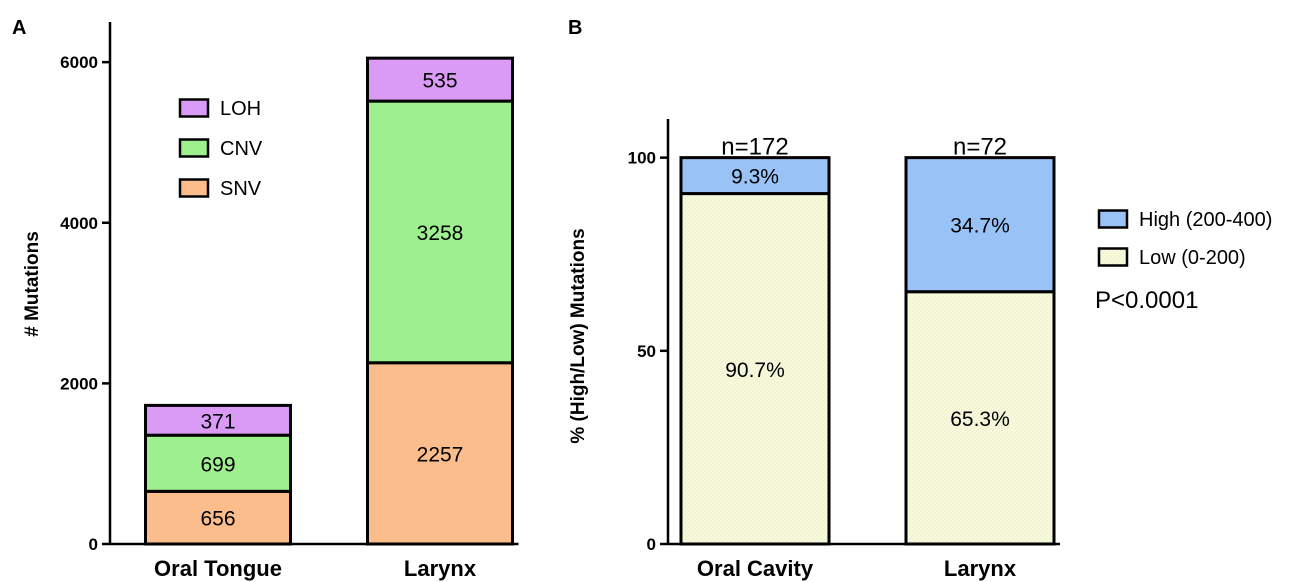  What do you see at coordinates (240, 109) in the screenshot?
I see `legend-label-loh: LOH` at bounding box center [240, 109].